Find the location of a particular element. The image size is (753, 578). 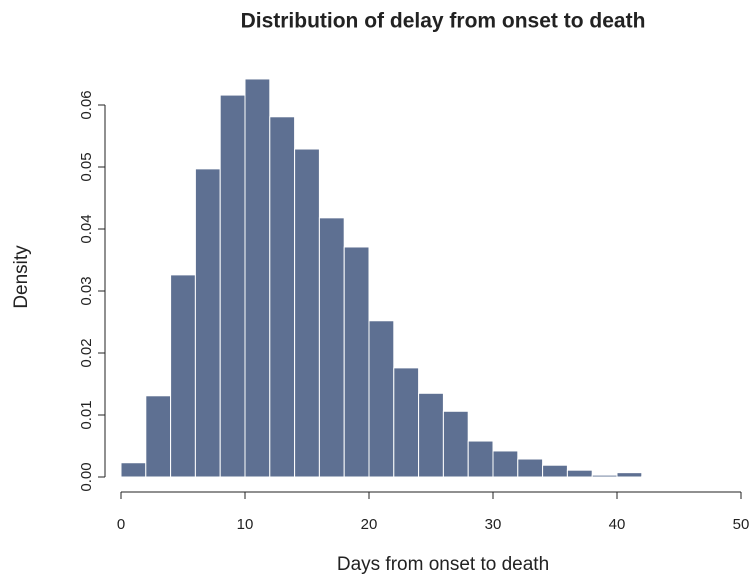

y-tick-label: 0.03 is located at coordinates (86, 290).